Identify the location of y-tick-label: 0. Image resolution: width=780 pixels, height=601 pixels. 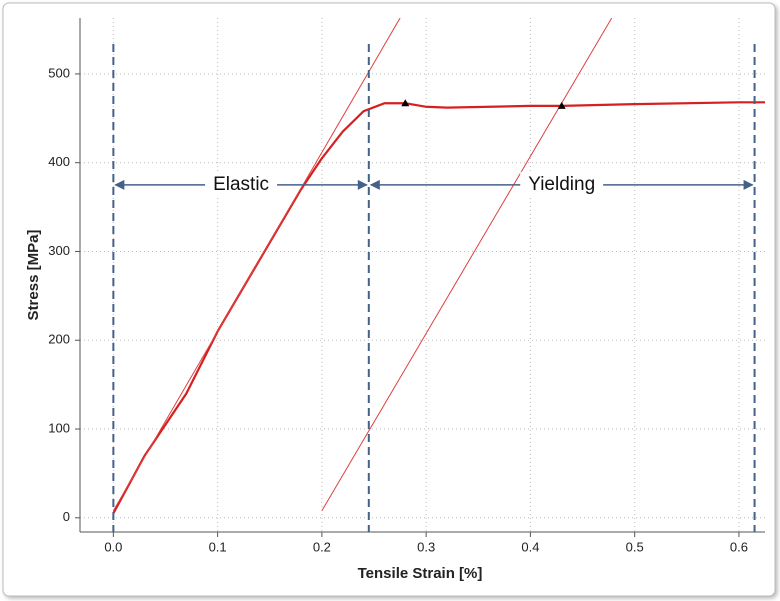
(66, 516).